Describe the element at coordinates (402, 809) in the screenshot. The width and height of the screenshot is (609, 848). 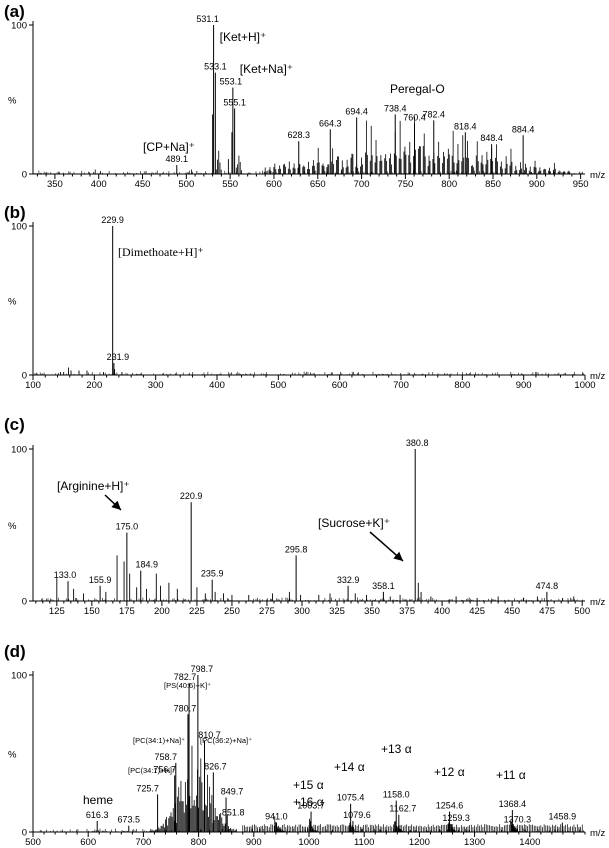
I see `peak-label: 1162.7` at that location.